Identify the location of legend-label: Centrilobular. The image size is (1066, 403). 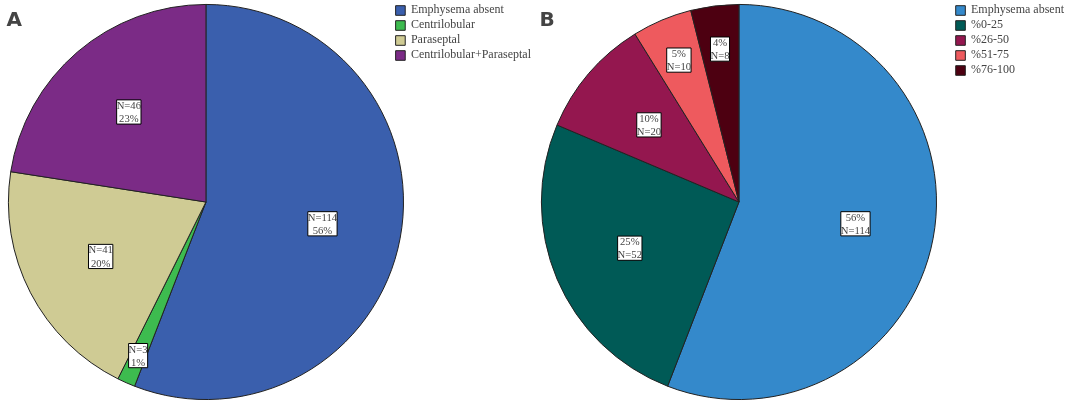
(442, 24).